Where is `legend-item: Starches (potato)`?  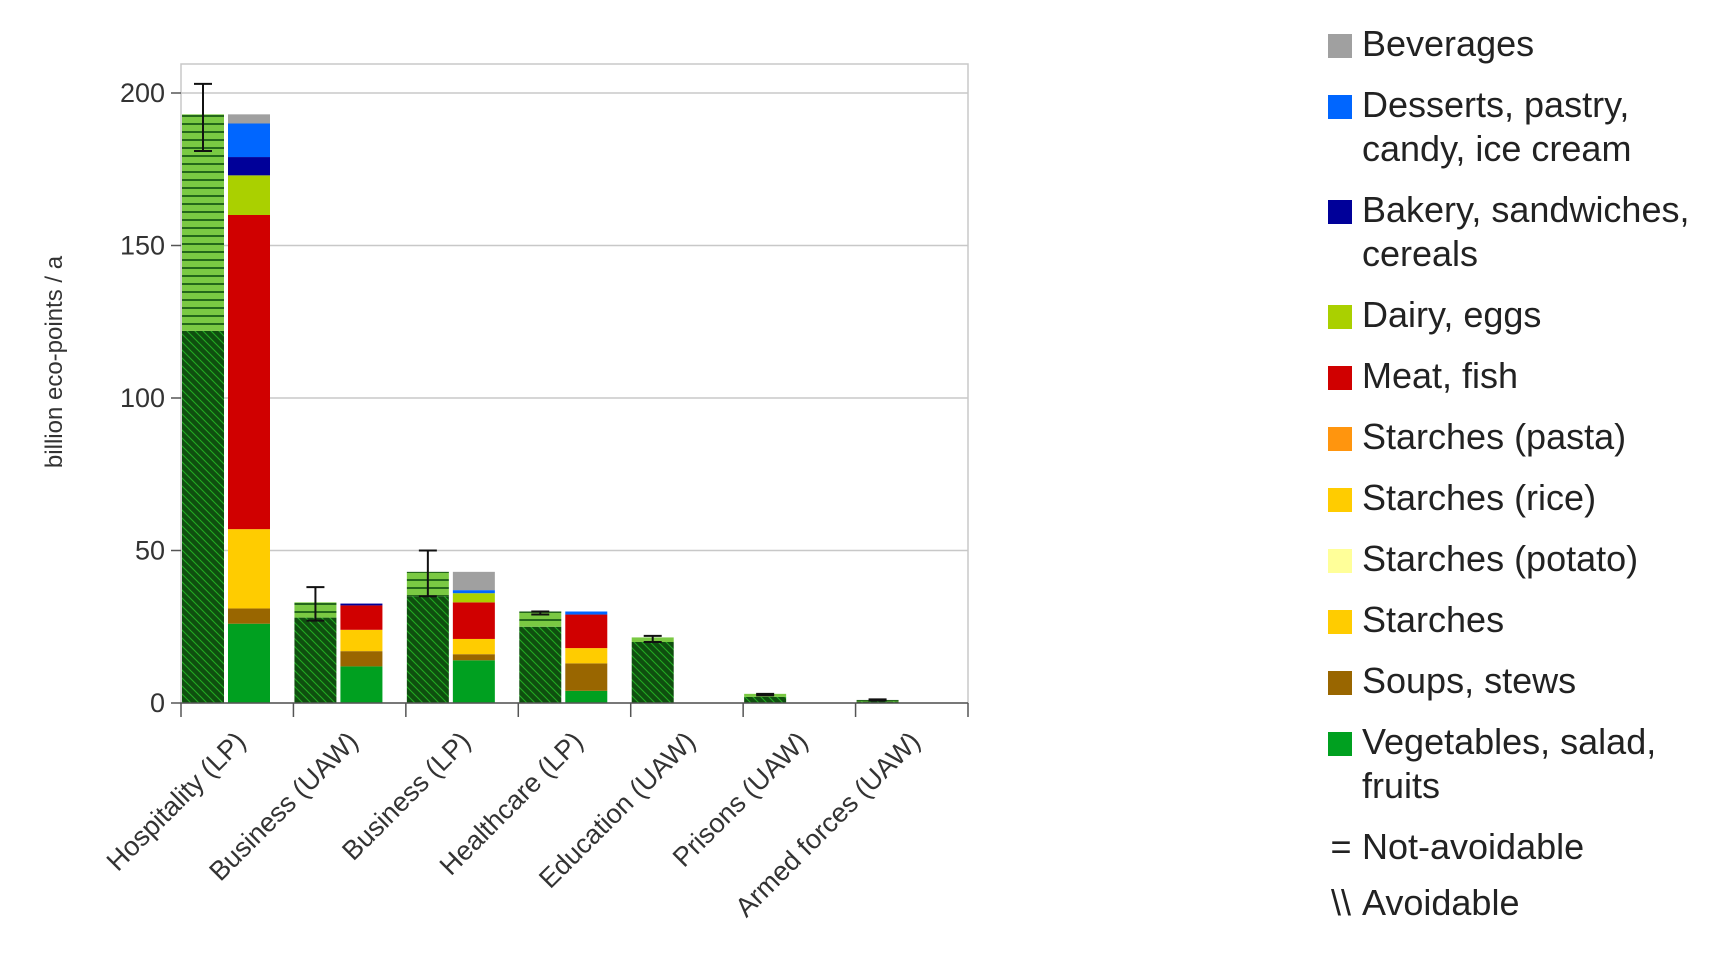 legend-item: Starches (potato) is located at coordinates (1528, 559).